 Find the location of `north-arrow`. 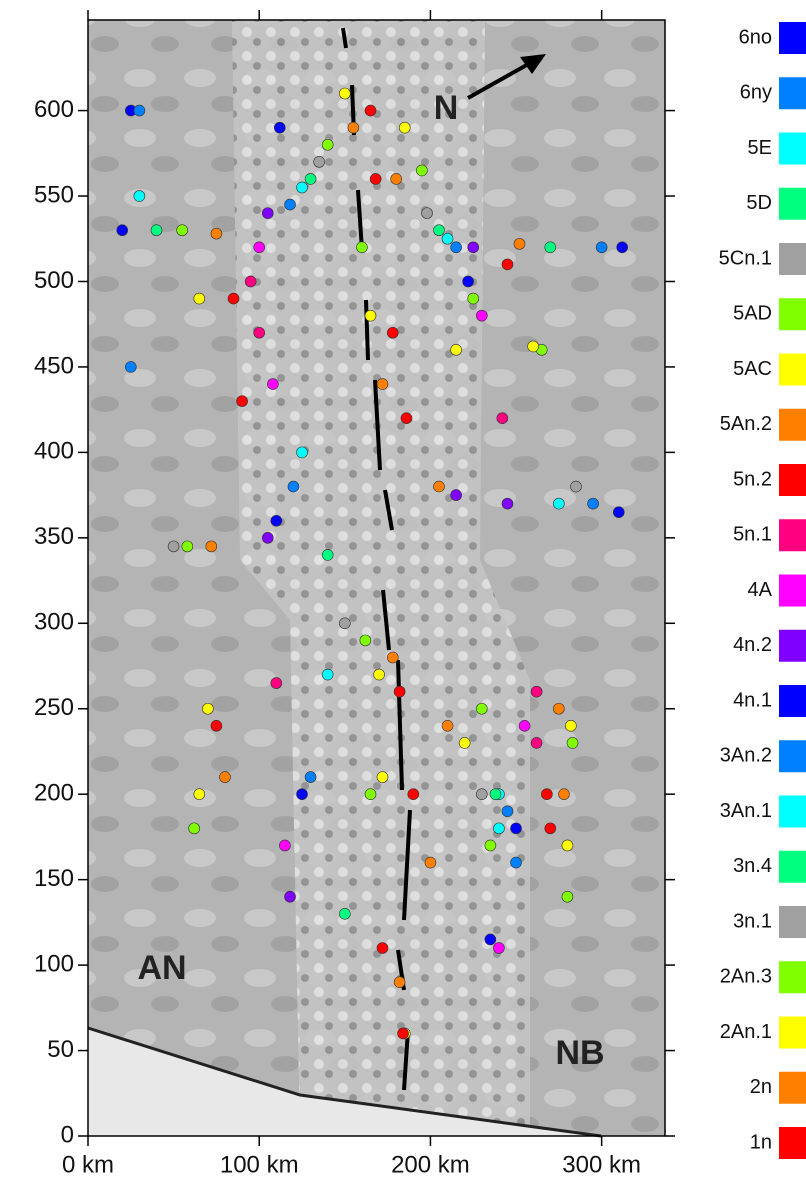

north-arrow is located at coordinates (500, 80).